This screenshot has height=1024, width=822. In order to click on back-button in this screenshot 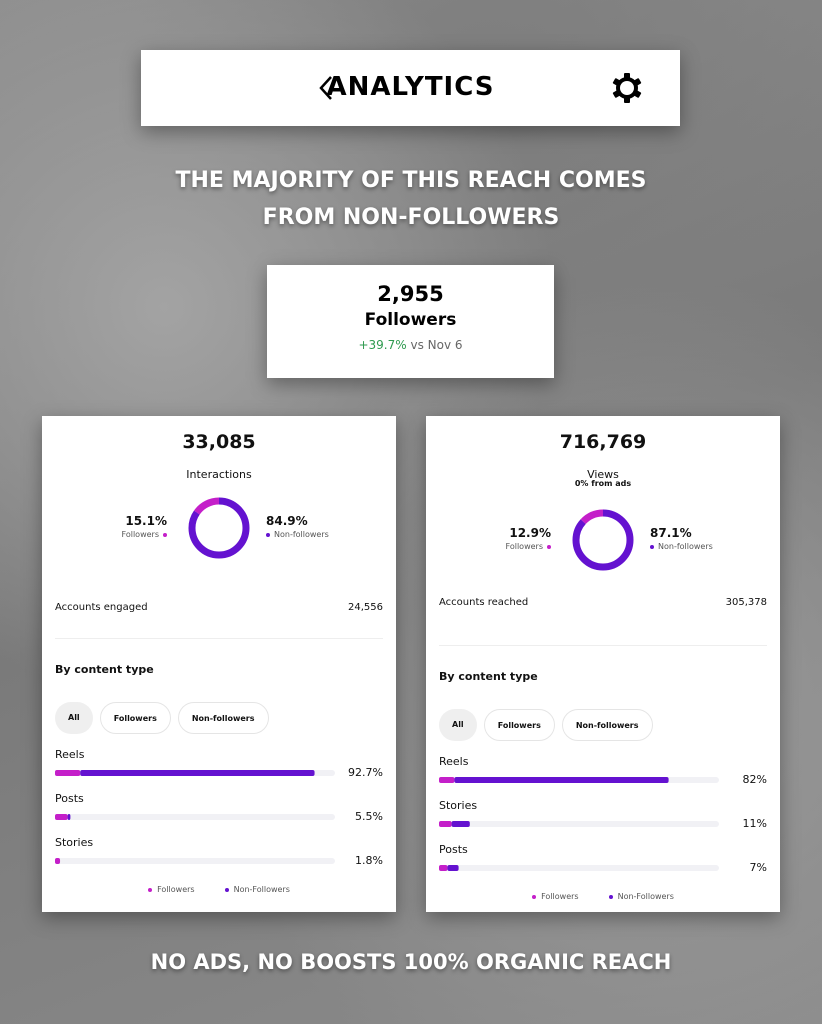, I will do `click(327, 88)`.